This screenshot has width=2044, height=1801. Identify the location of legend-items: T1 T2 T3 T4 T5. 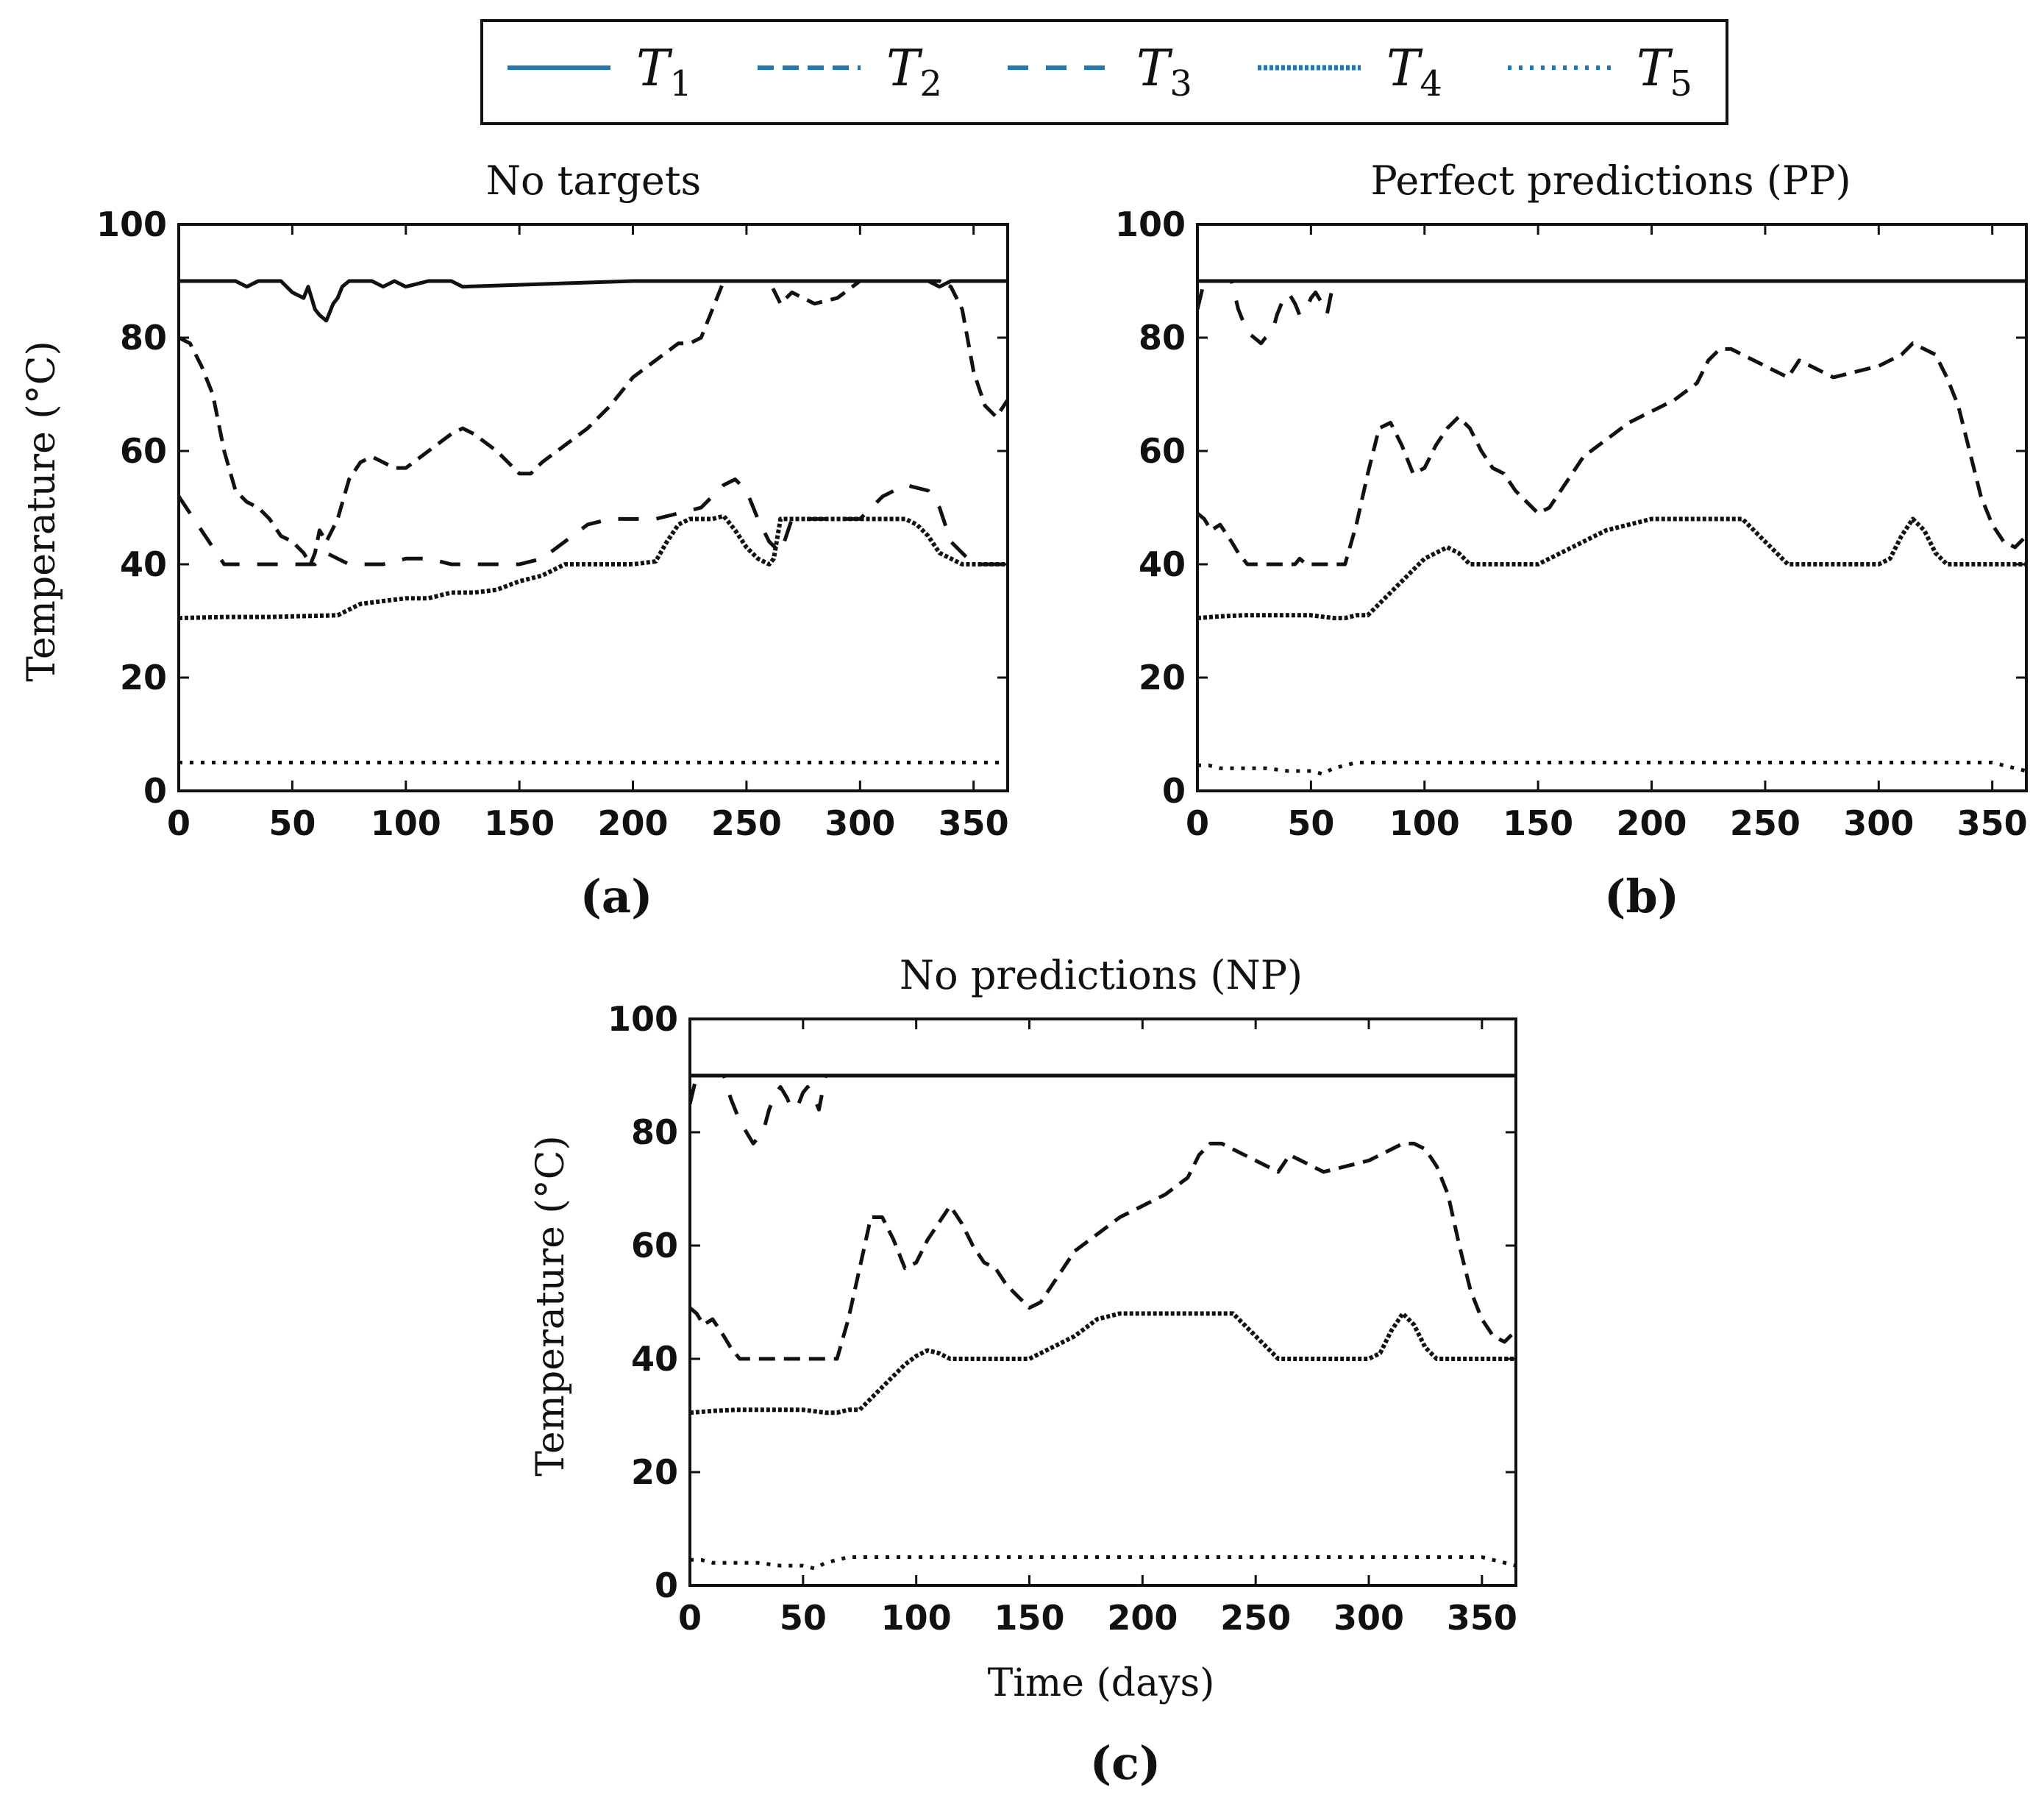
(1100, 72).